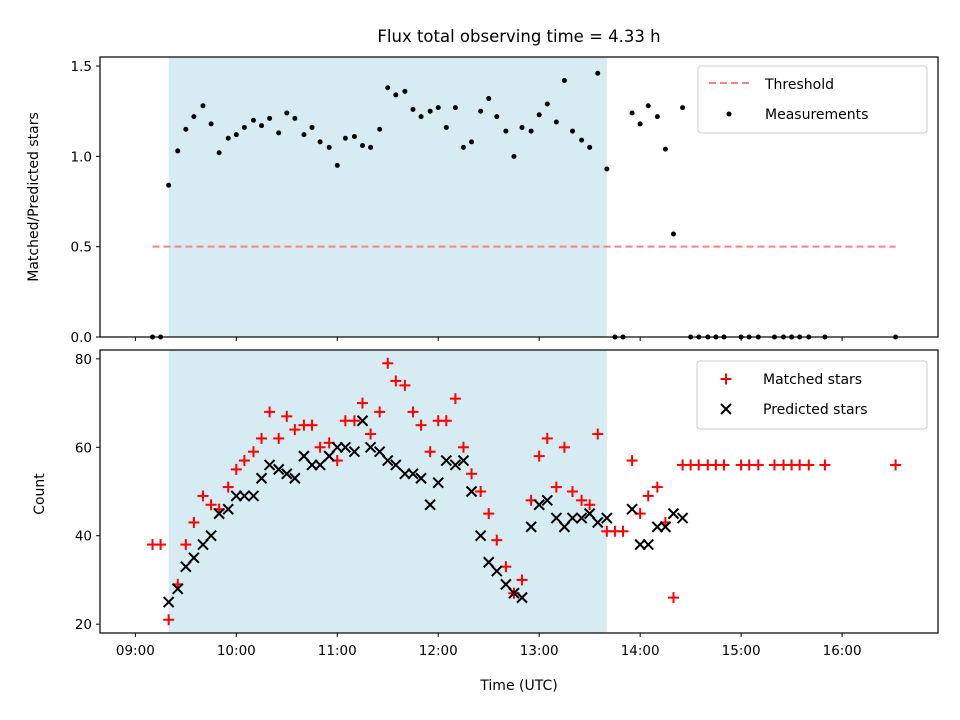 The width and height of the screenshot is (960, 720). What do you see at coordinates (726, 409) in the screenshot?
I see `legend-predicted-marker` at bounding box center [726, 409].